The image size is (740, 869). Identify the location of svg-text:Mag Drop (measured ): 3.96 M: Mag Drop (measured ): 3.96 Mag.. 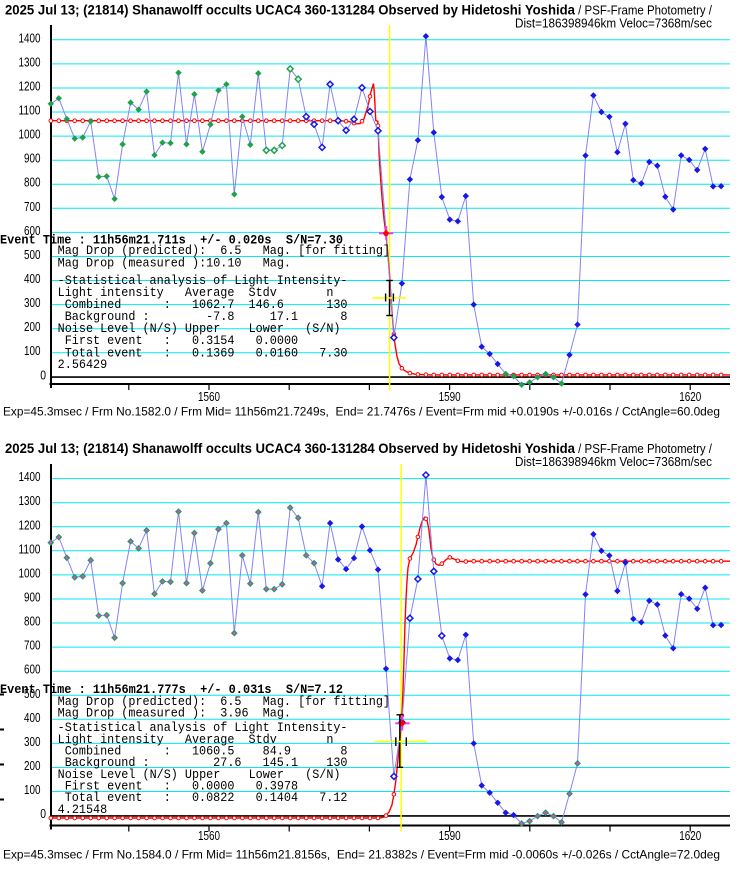
(171, 713).